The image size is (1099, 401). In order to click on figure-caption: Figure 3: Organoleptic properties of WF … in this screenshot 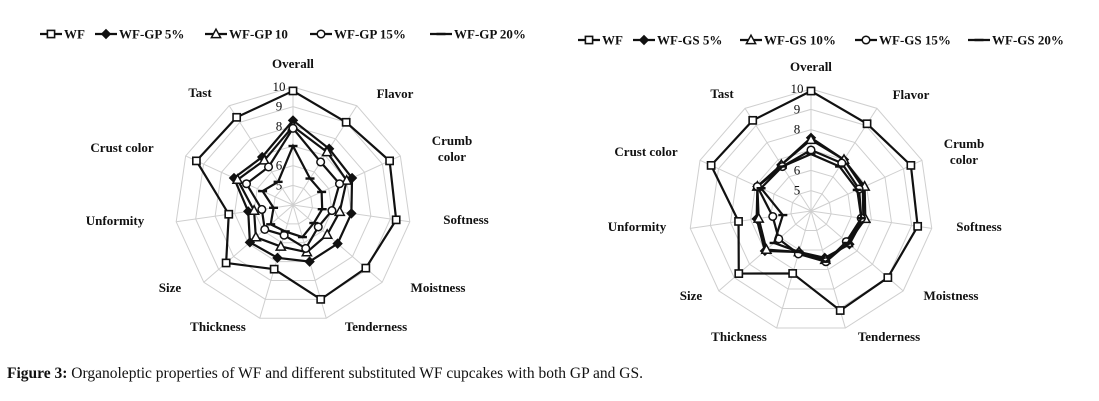, I will do `click(325, 374)`.